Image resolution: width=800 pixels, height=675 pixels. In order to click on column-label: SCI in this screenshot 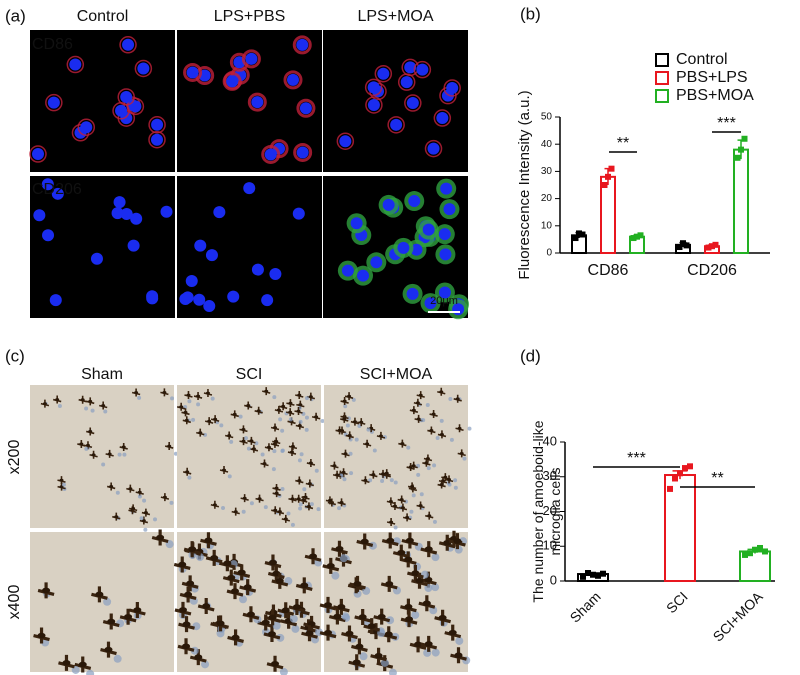, I will do `click(249, 374)`.